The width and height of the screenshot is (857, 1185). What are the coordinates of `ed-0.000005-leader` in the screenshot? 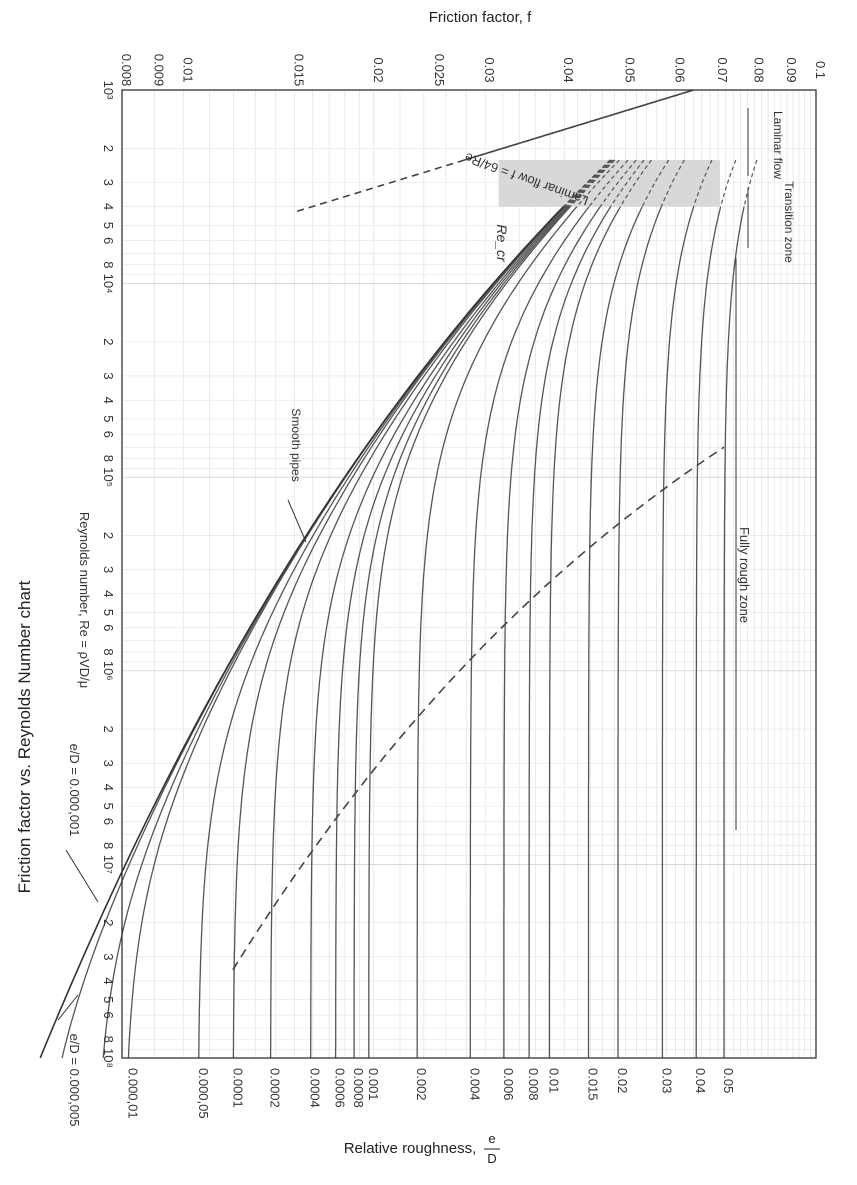 It's located at (68, 1007).